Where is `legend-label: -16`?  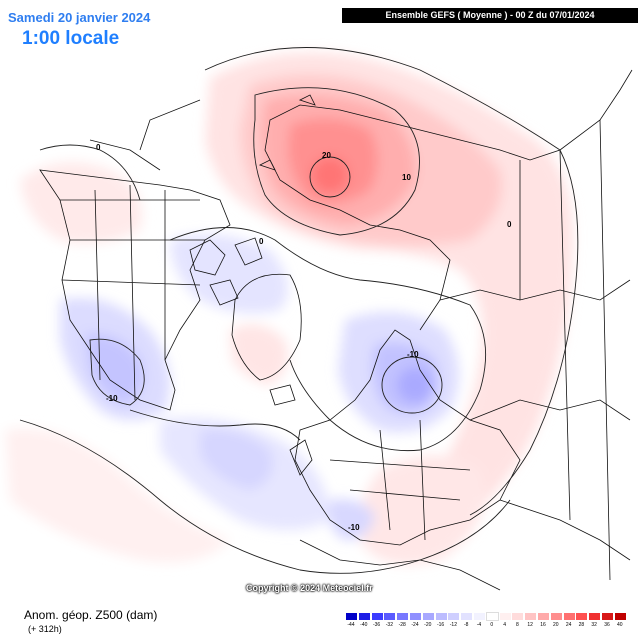
legend-label: -16 is located at coordinates (440, 625).